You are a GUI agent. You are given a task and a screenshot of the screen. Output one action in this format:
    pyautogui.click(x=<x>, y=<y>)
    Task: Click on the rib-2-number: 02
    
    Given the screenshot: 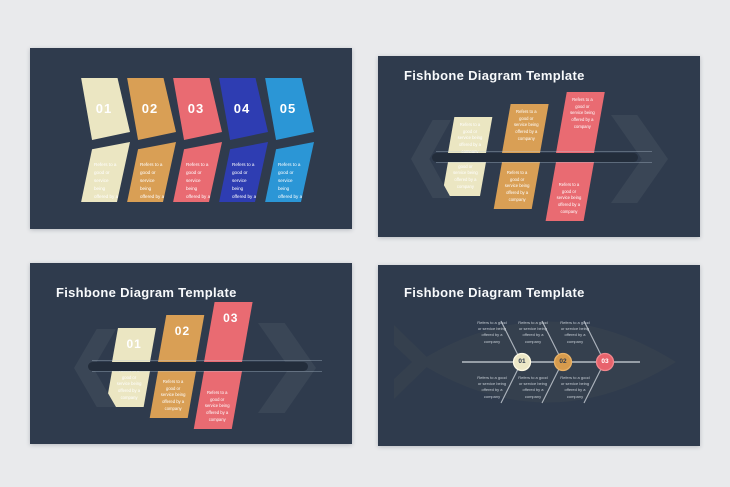 What is the action you would take?
    pyautogui.click(x=182, y=331)
    